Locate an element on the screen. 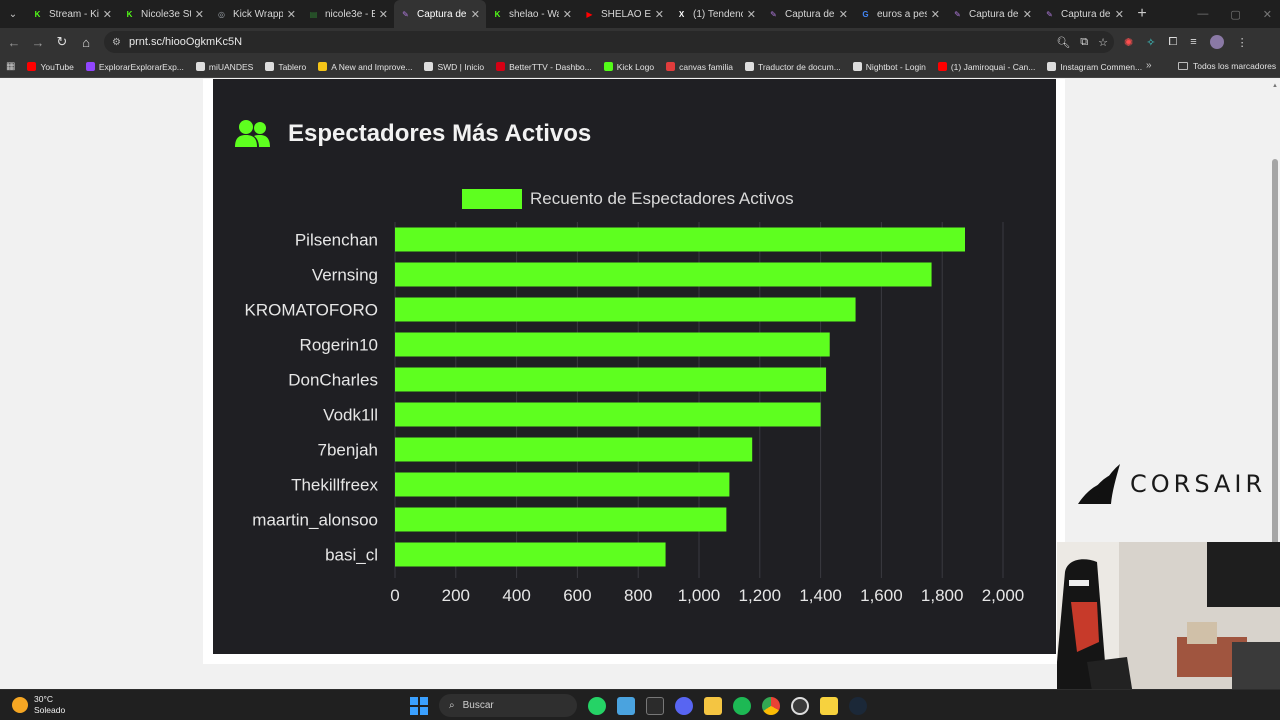  corsair-logo: CORSAIR is located at coordinates (1171, 484).